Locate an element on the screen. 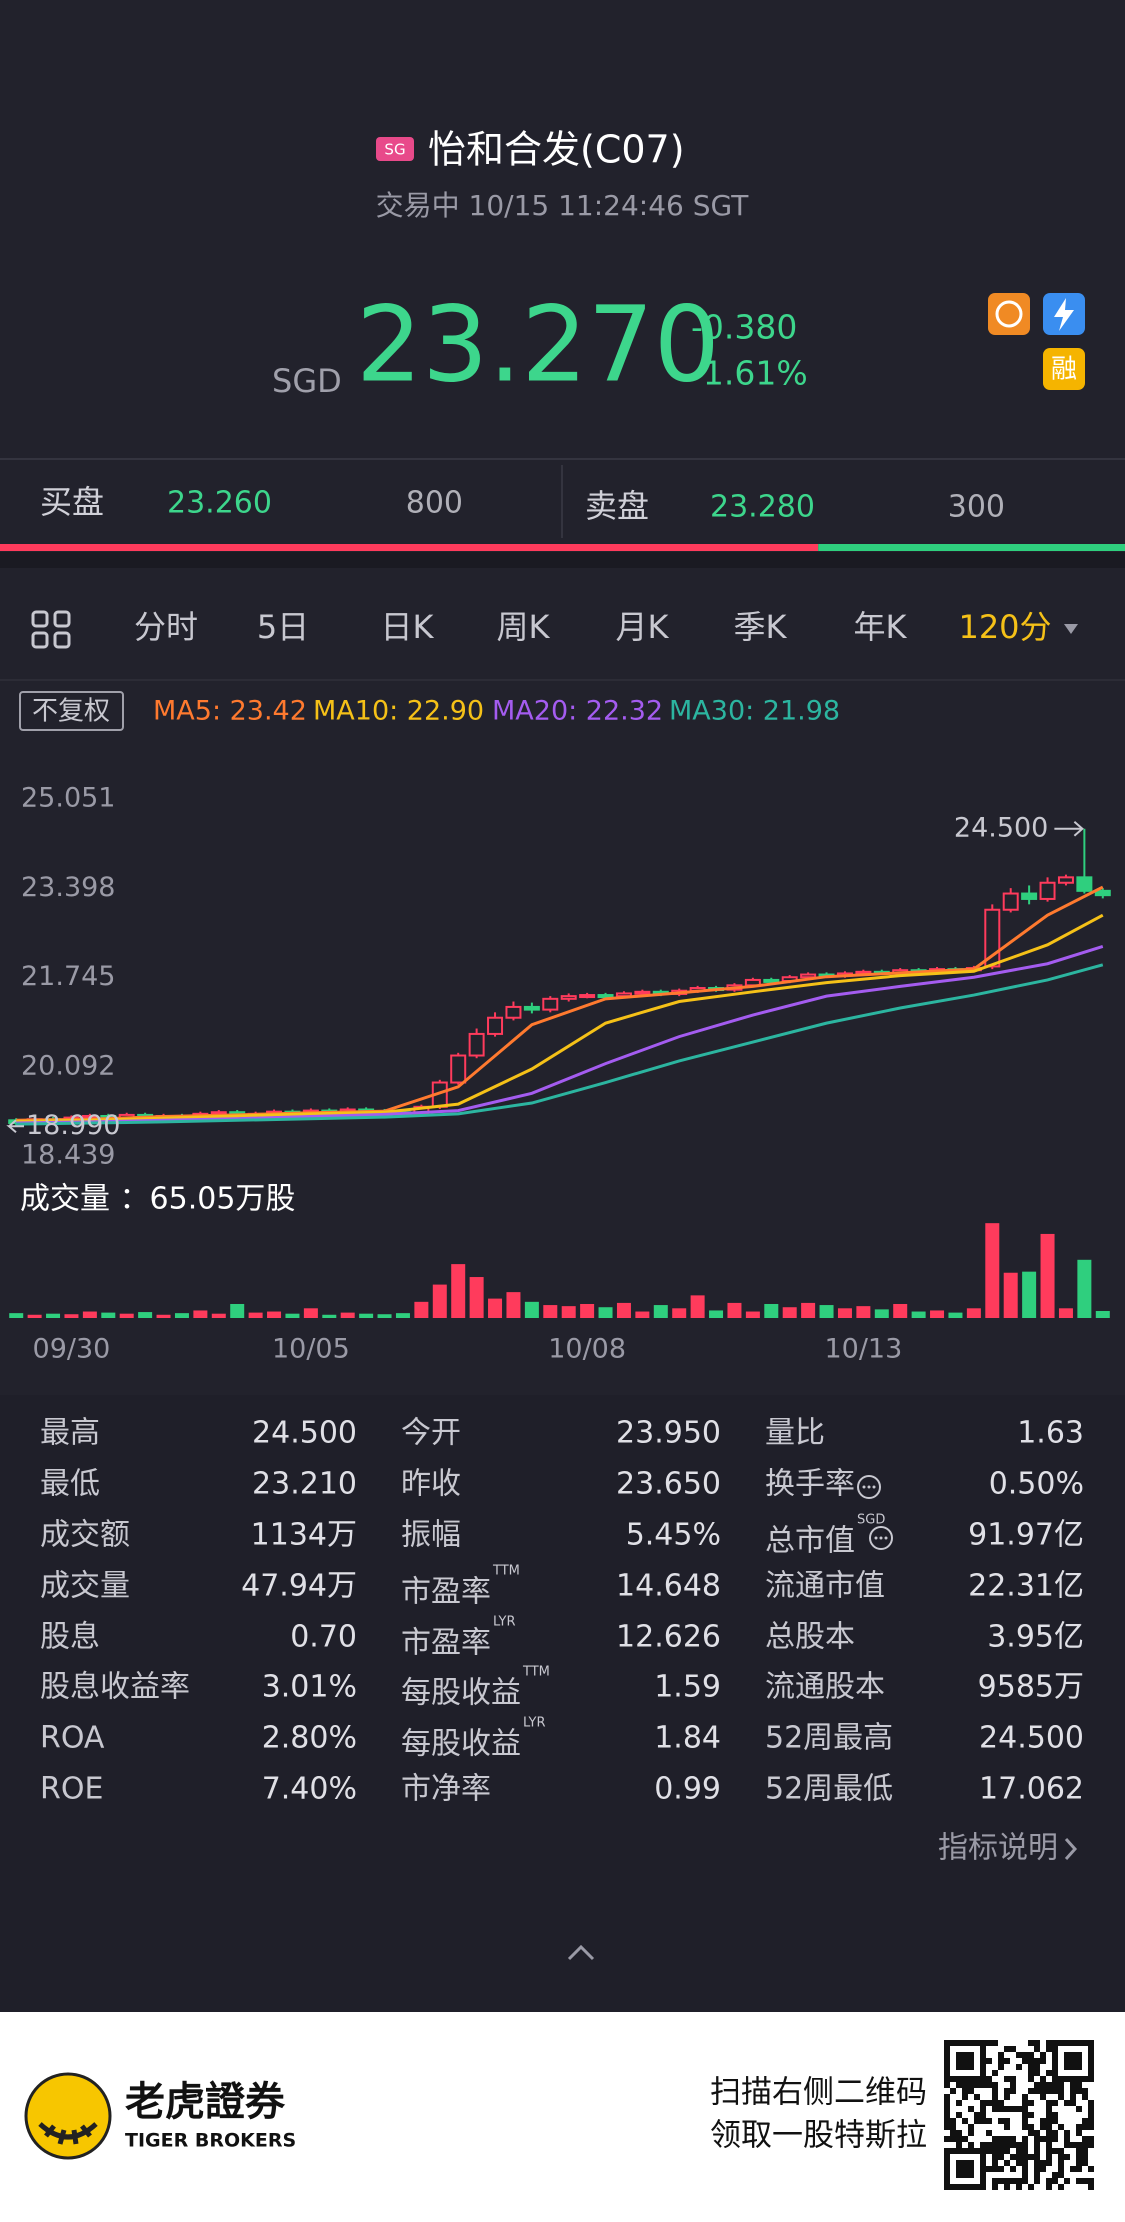  tab: 季K is located at coordinates (761, 627).